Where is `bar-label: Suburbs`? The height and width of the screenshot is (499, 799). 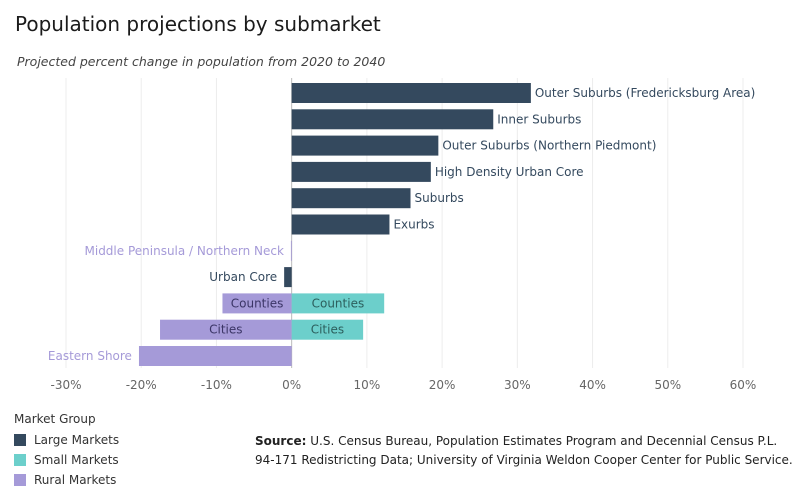 bar-label: Suburbs is located at coordinates (439, 198).